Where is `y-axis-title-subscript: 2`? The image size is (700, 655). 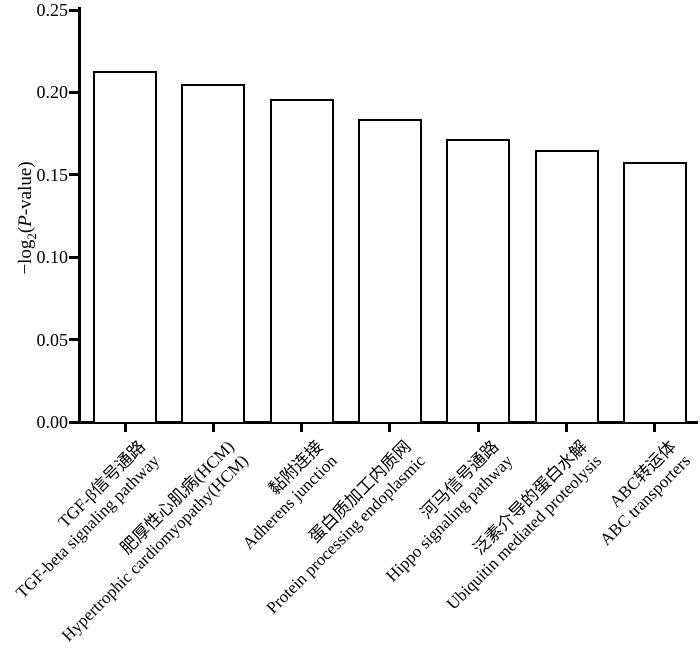
y-axis-title-subscript: 2 is located at coordinates (31, 236).